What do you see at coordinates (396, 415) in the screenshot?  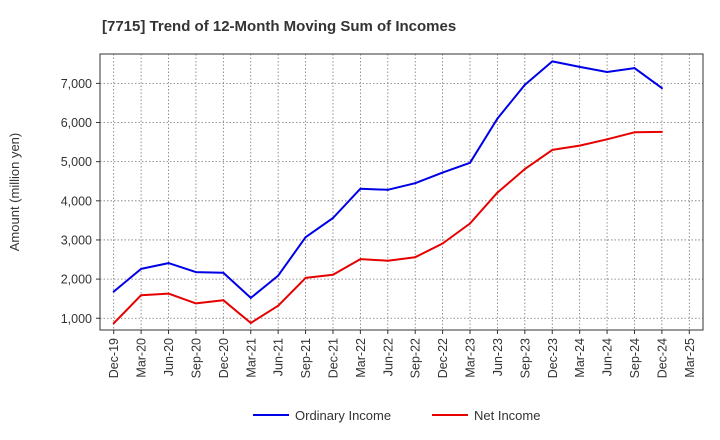 I see `legend: Ordinary Income Net Income` at bounding box center [396, 415].